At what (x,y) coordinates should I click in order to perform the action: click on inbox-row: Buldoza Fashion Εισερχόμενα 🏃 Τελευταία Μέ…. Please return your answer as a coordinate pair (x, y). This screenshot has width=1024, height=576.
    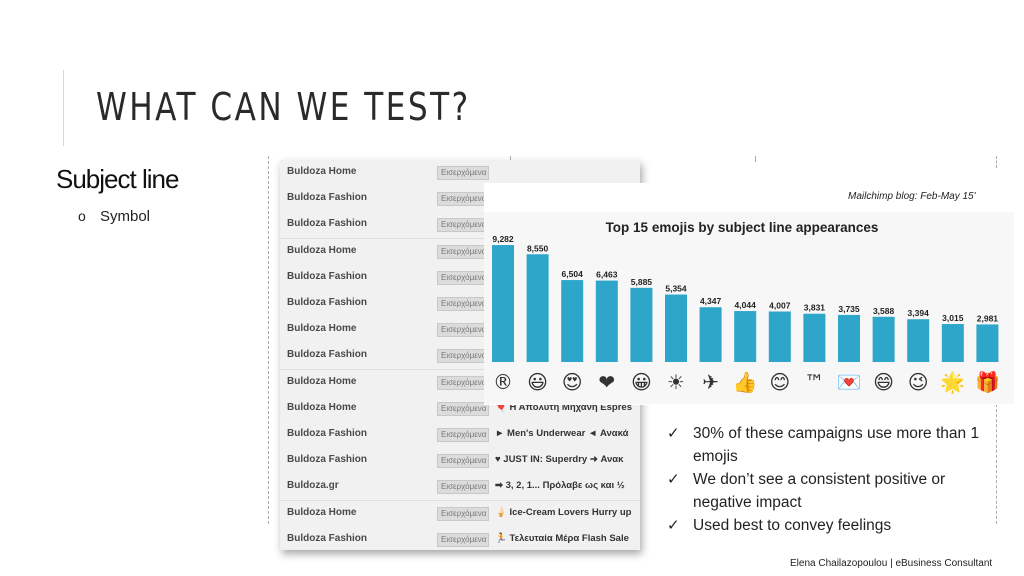
    Looking at the image, I should click on (460, 538).